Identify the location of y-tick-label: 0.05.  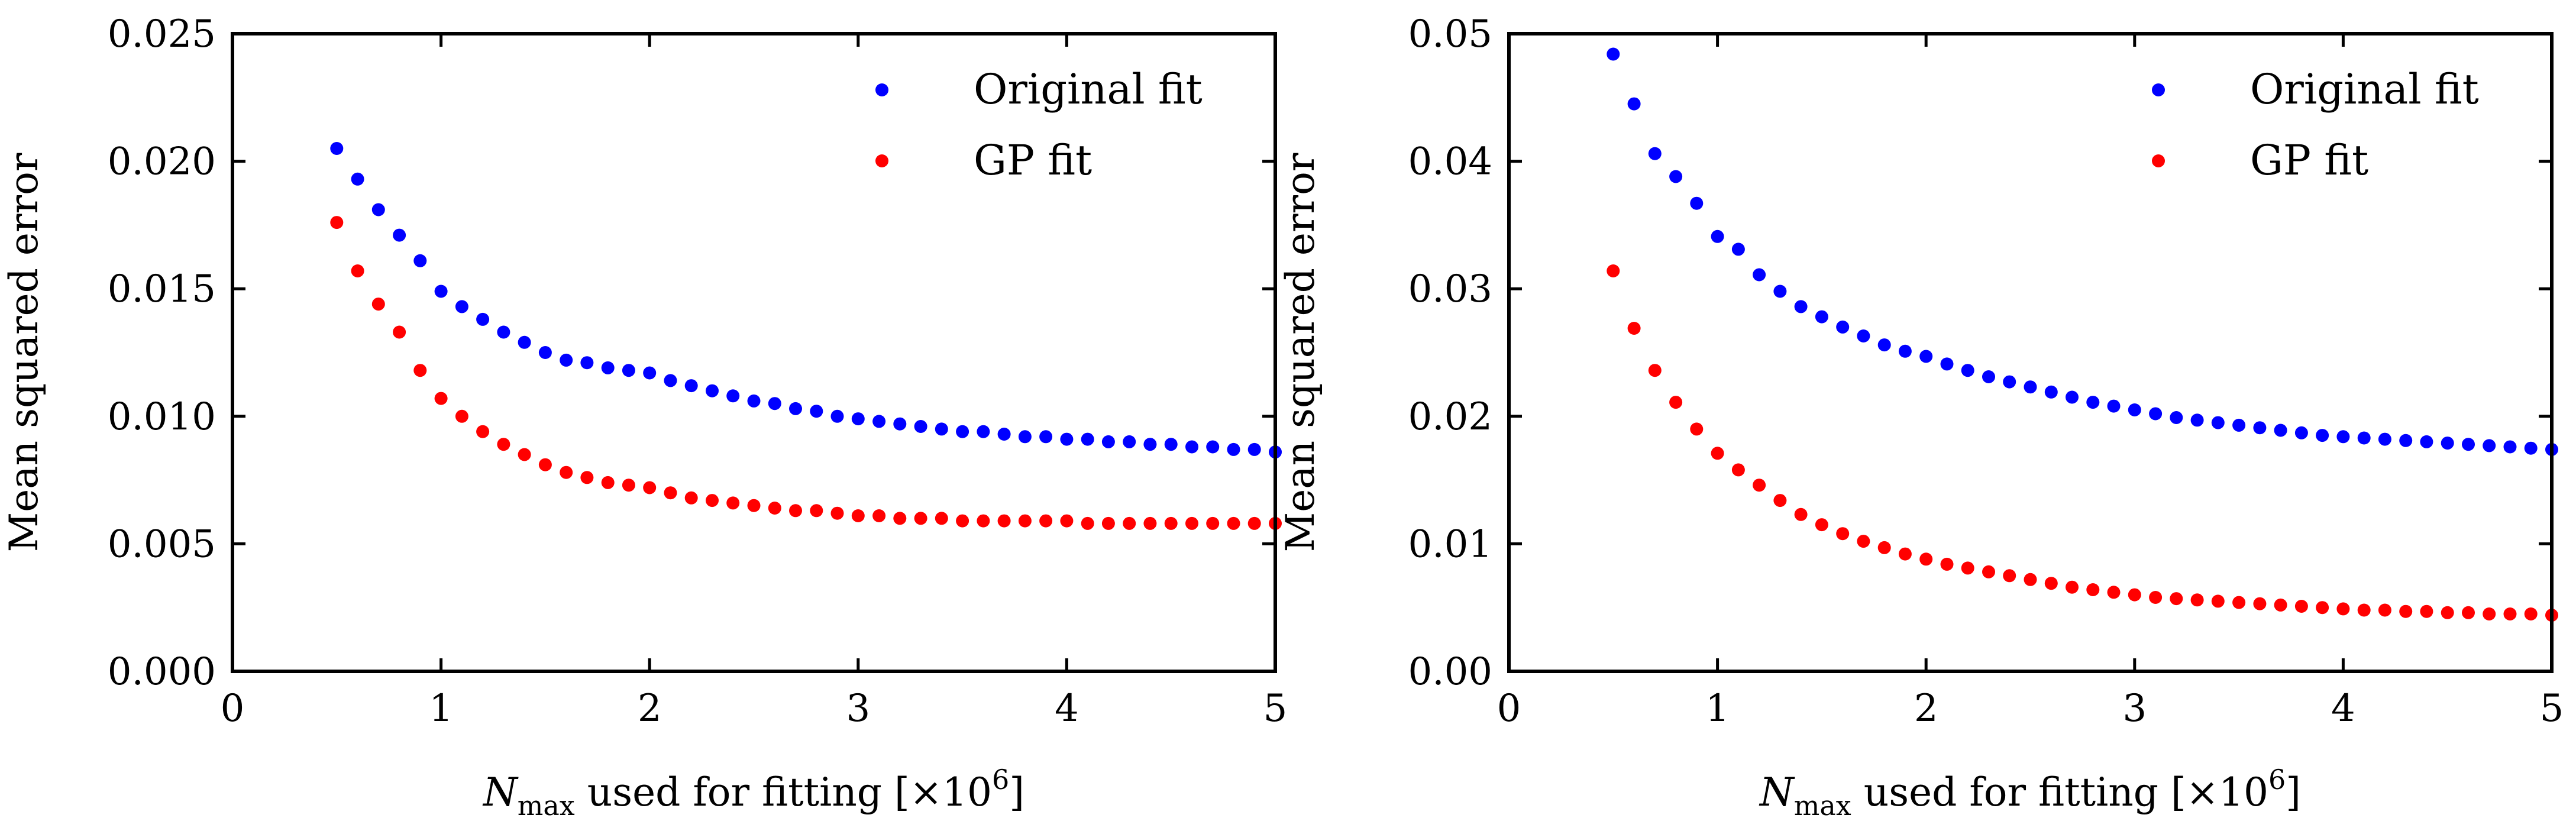
(1450, 34).